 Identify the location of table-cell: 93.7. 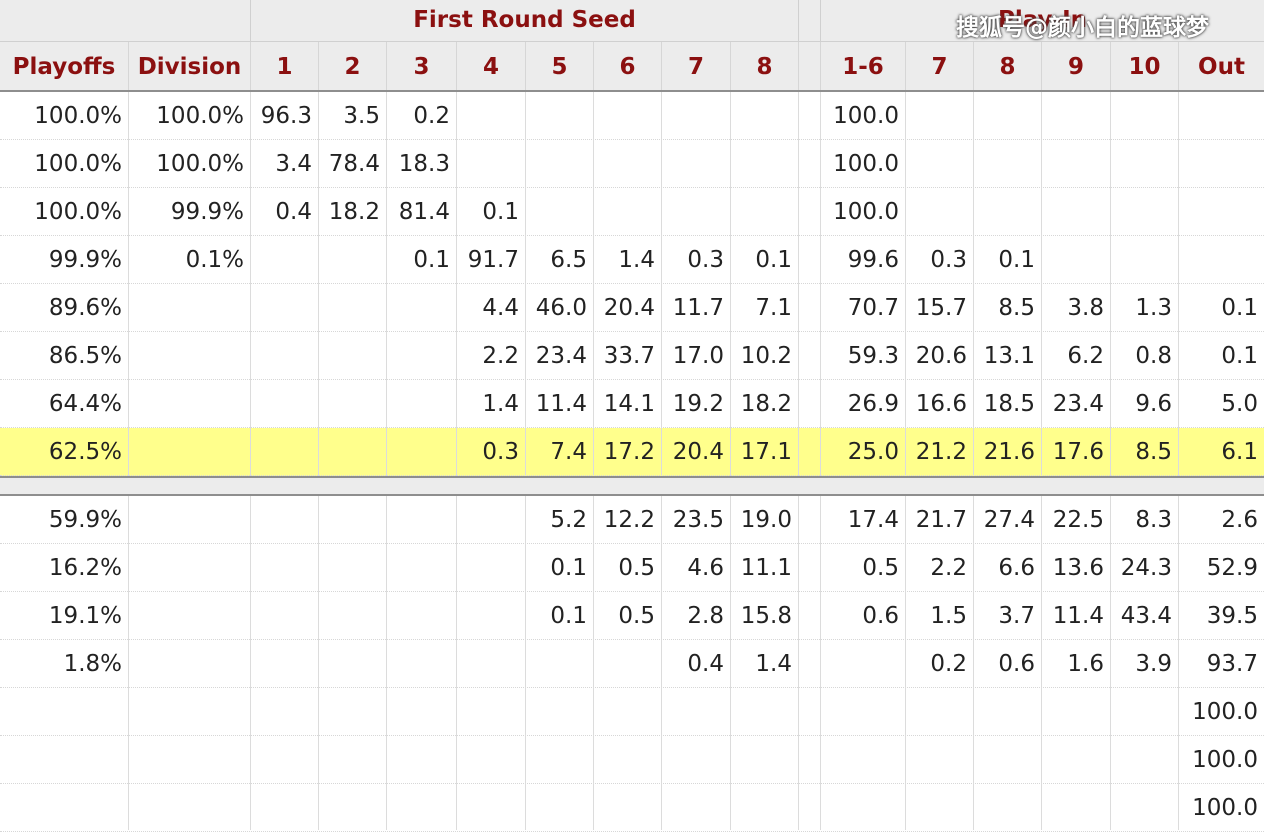
(1232, 664).